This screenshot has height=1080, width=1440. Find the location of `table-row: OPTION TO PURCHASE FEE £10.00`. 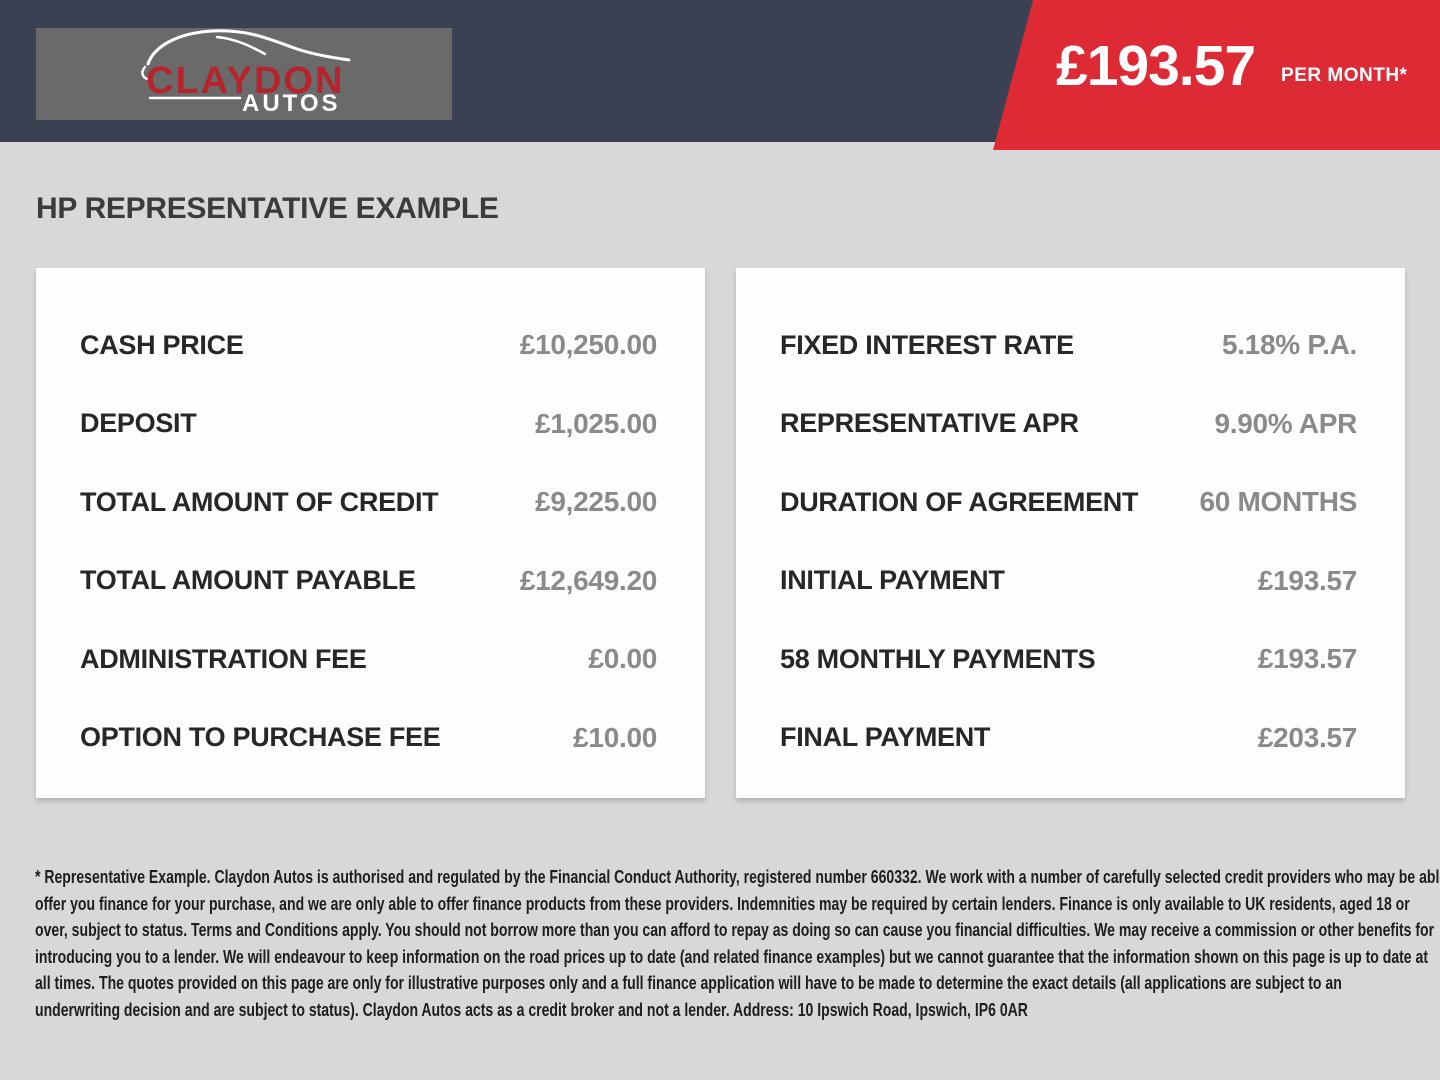

table-row: OPTION TO PURCHASE FEE £10.00 is located at coordinates (368, 738).